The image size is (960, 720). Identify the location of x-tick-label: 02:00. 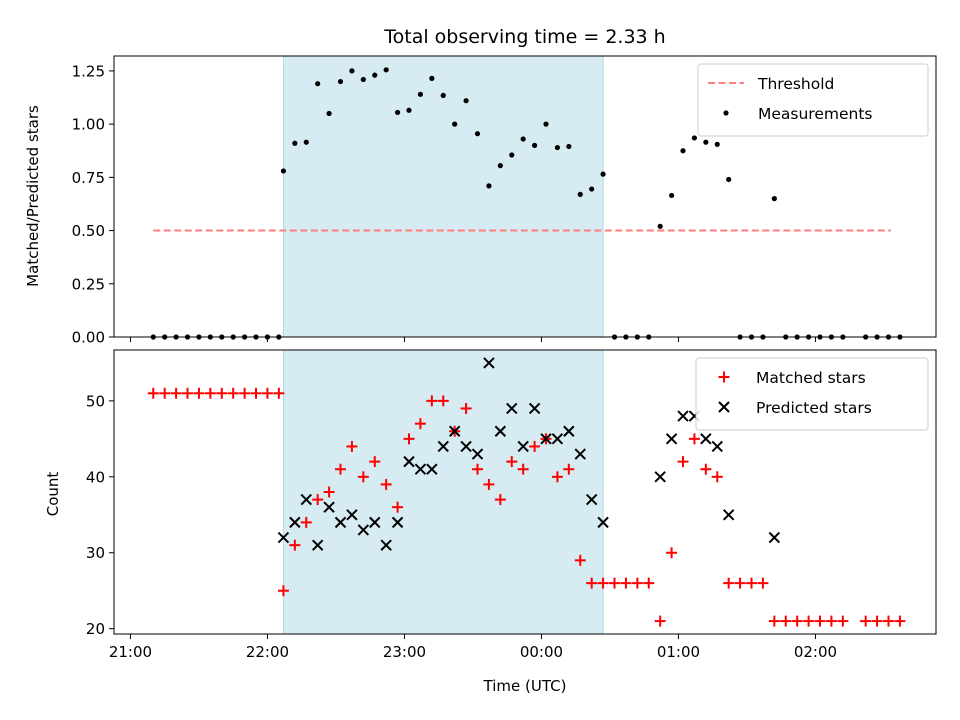
(815, 652).